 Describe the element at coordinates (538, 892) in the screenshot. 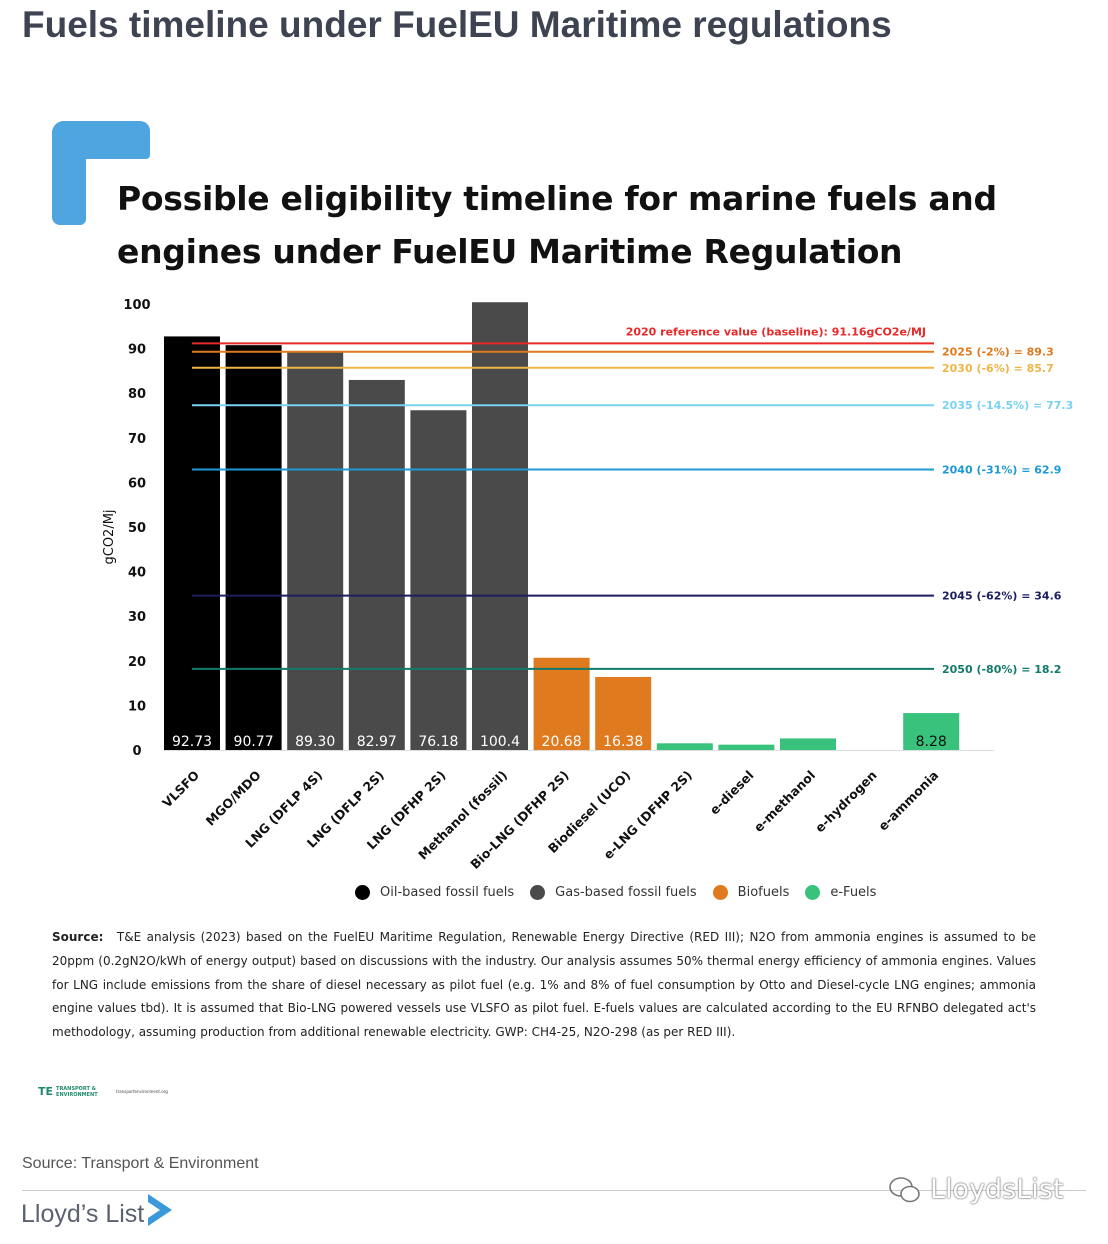

I see `legend-swatch-gas` at that location.